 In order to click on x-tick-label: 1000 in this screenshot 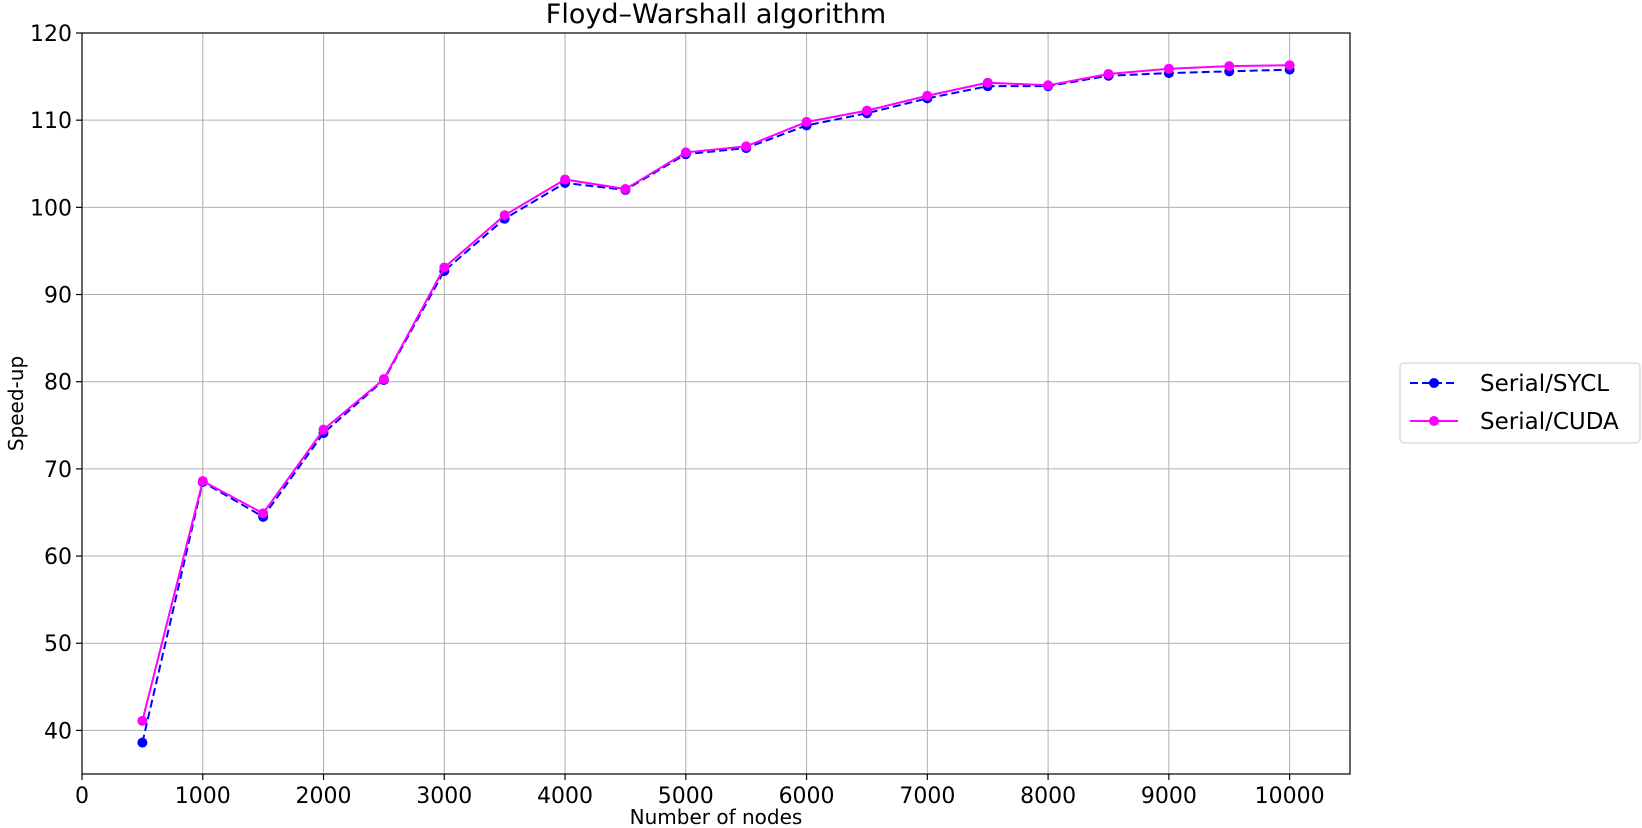, I will do `click(203, 796)`.